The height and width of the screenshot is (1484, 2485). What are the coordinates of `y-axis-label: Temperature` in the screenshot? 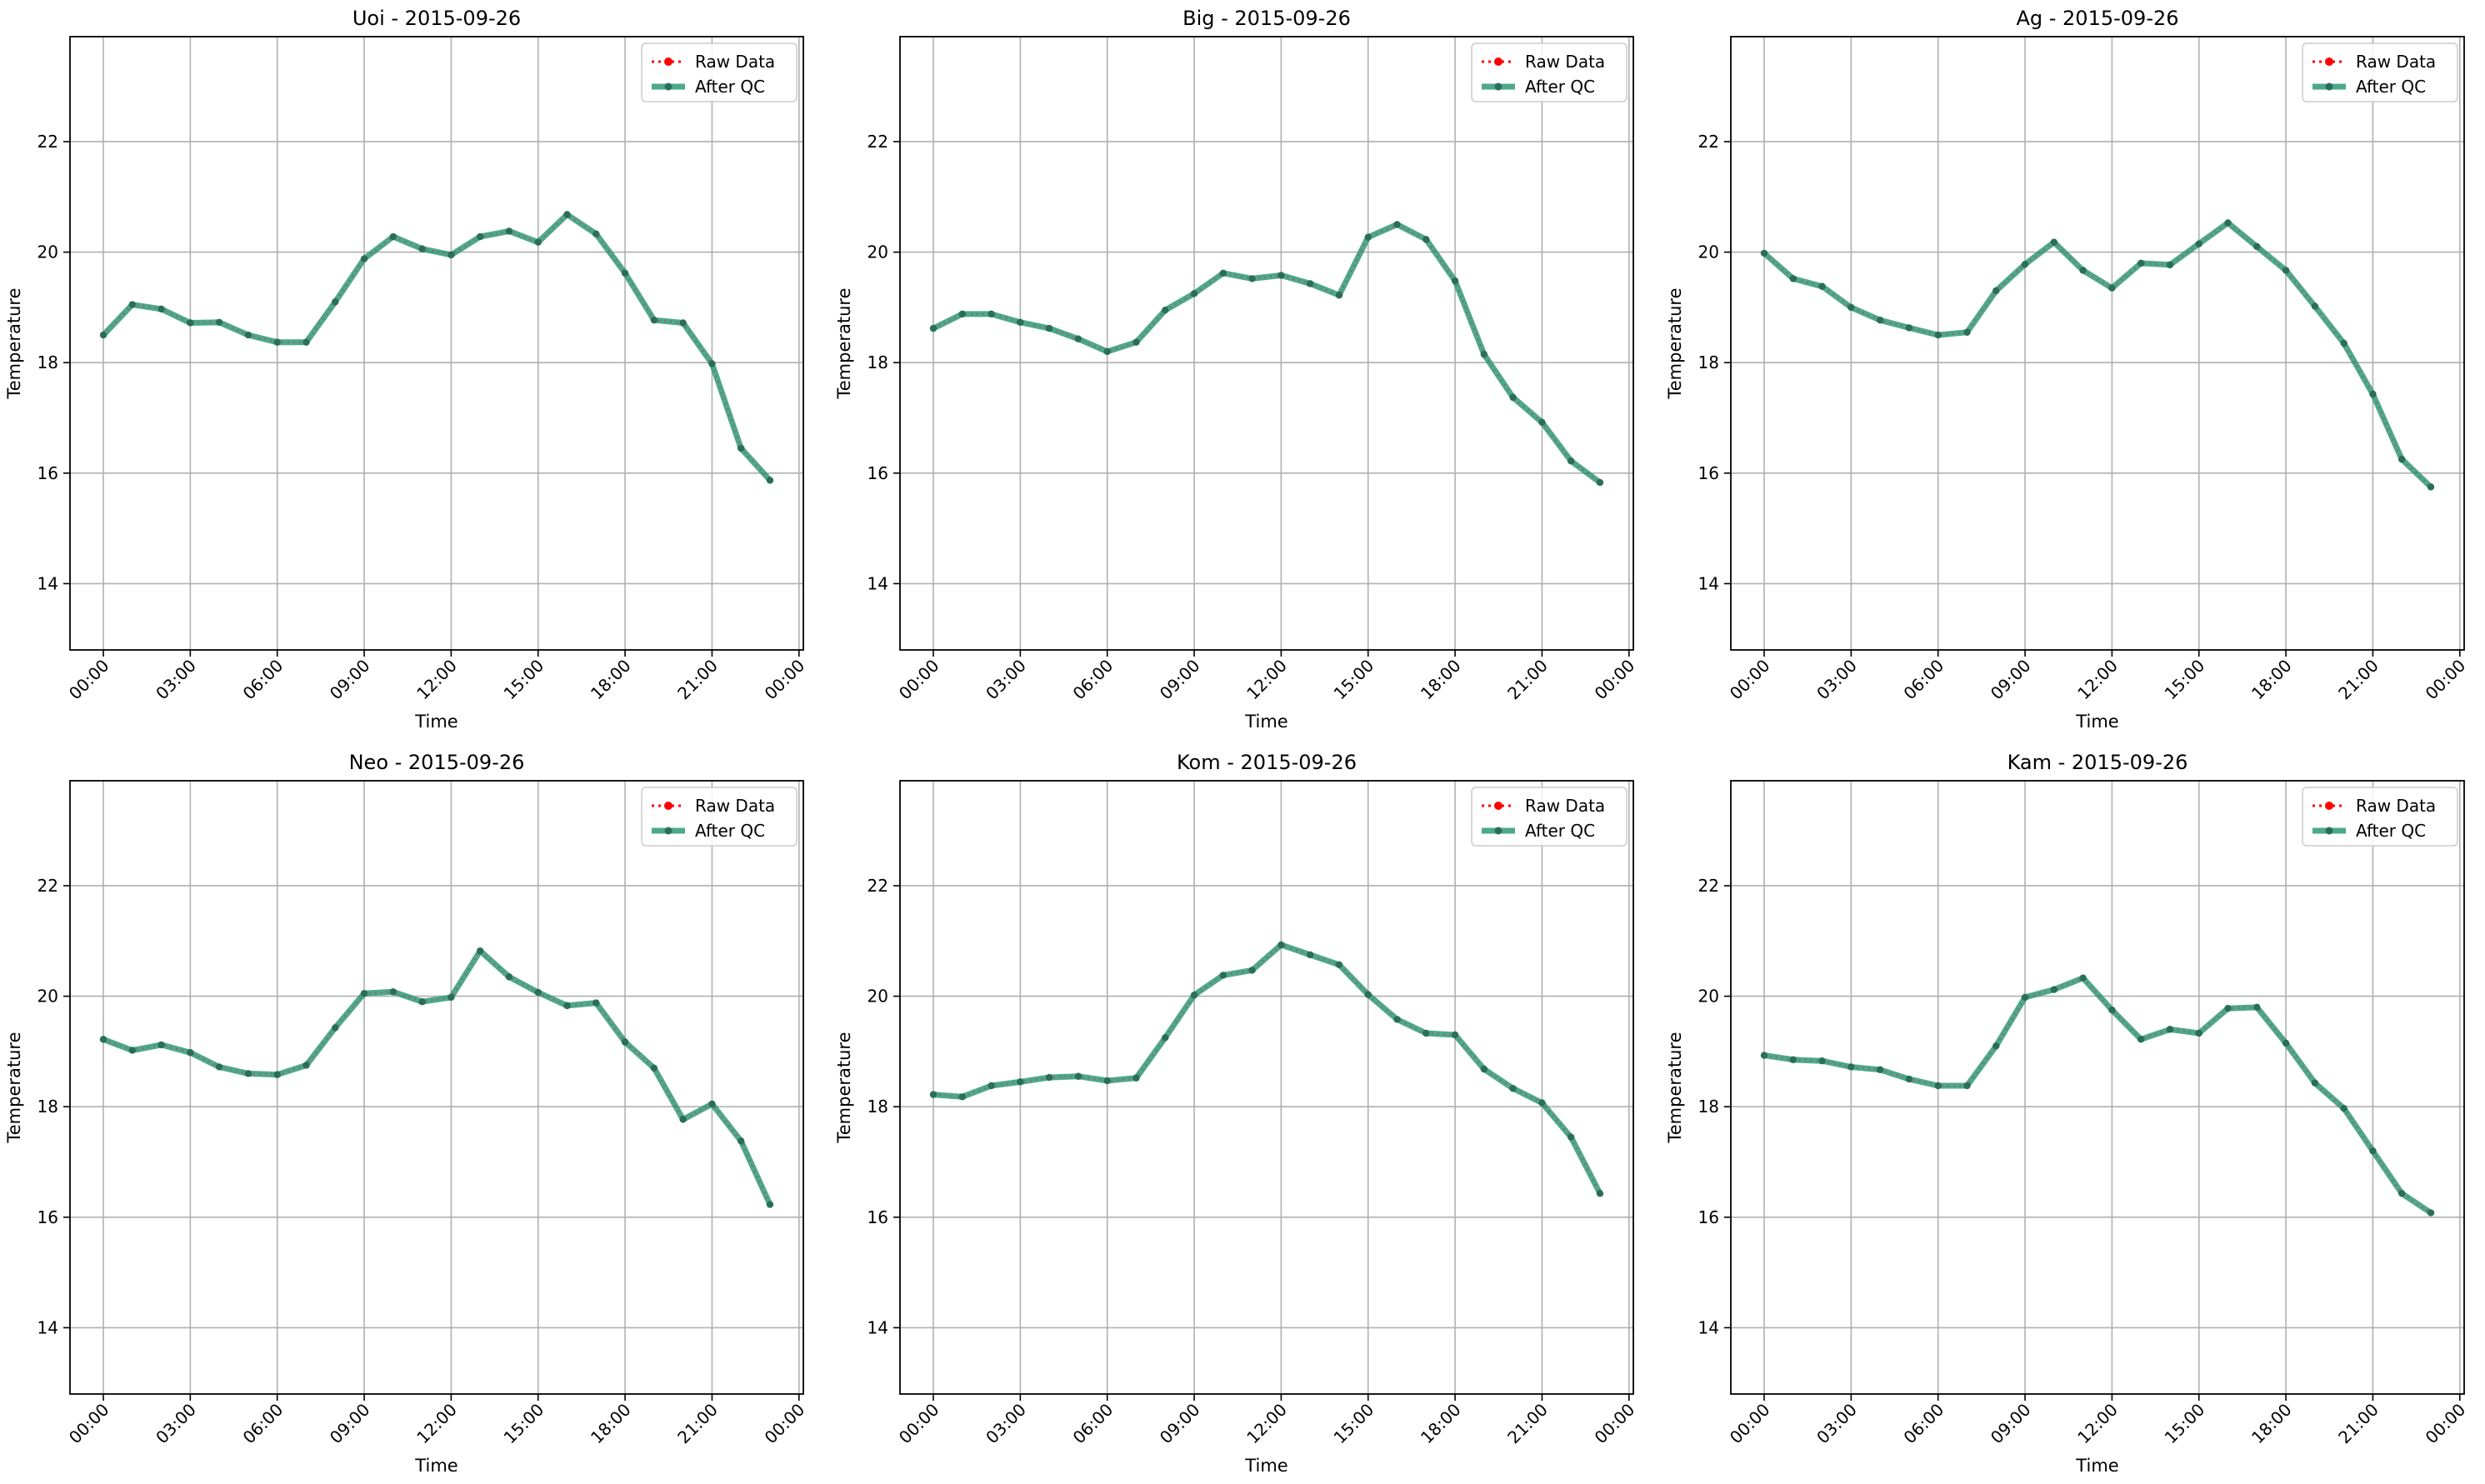 It's located at (1675, 1088).